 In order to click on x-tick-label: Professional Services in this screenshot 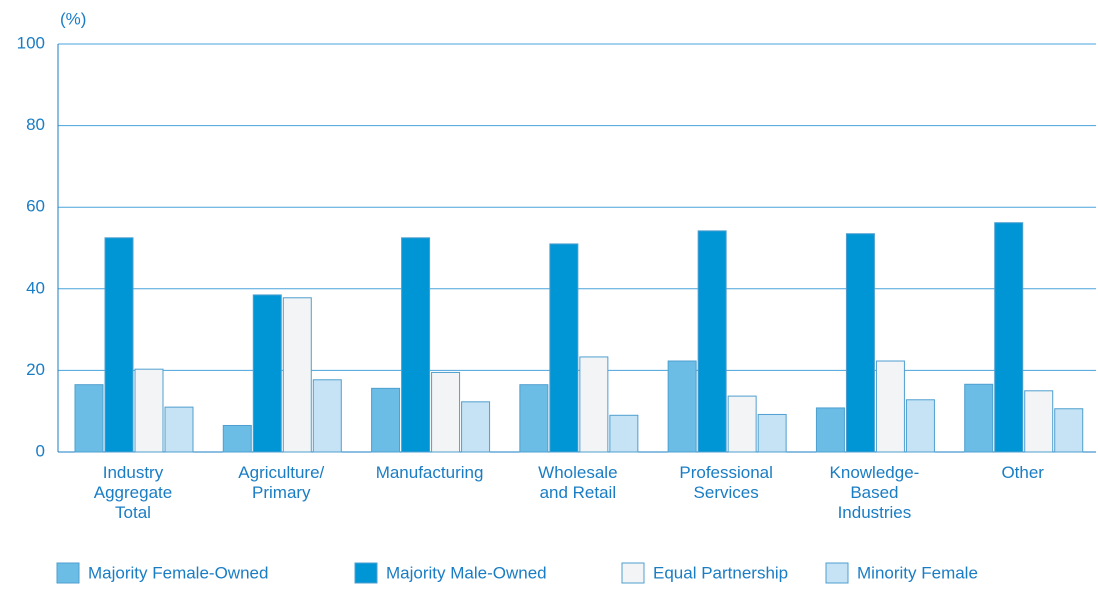, I will do `click(726, 482)`.